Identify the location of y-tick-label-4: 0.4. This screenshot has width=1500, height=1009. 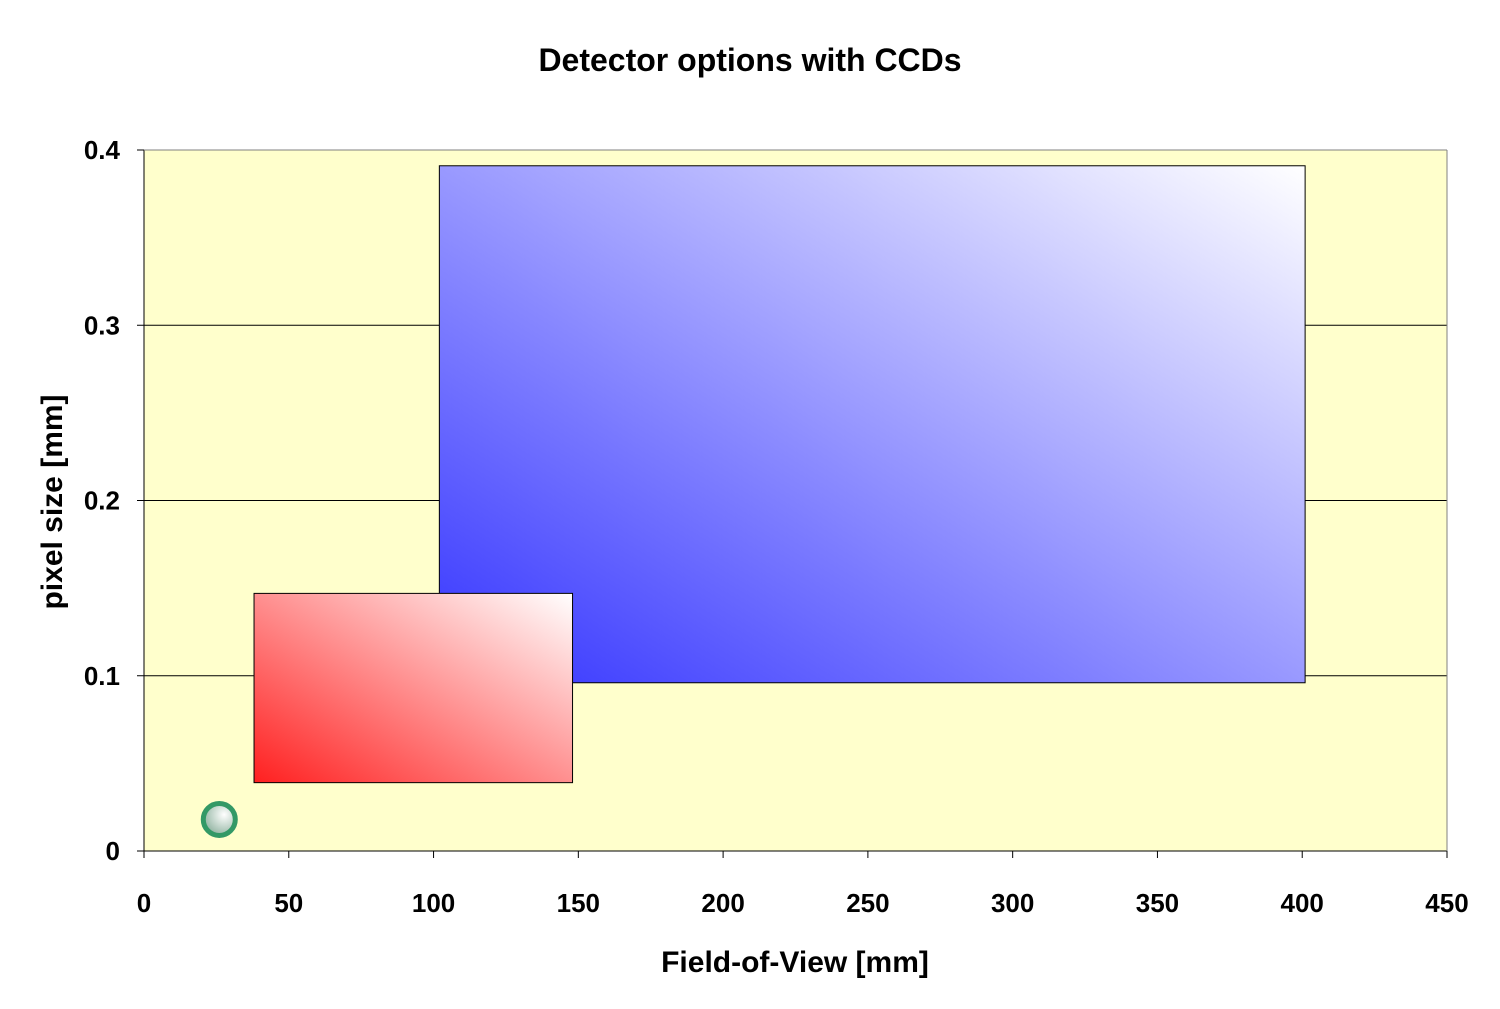
(102, 150).